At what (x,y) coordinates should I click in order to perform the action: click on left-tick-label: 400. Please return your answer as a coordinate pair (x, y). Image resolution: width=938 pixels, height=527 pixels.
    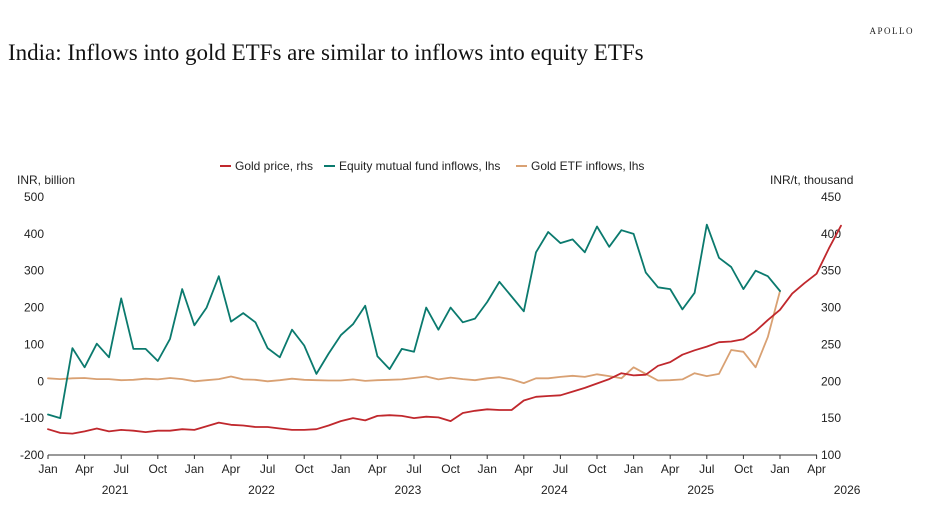
    Looking at the image, I should click on (34, 234).